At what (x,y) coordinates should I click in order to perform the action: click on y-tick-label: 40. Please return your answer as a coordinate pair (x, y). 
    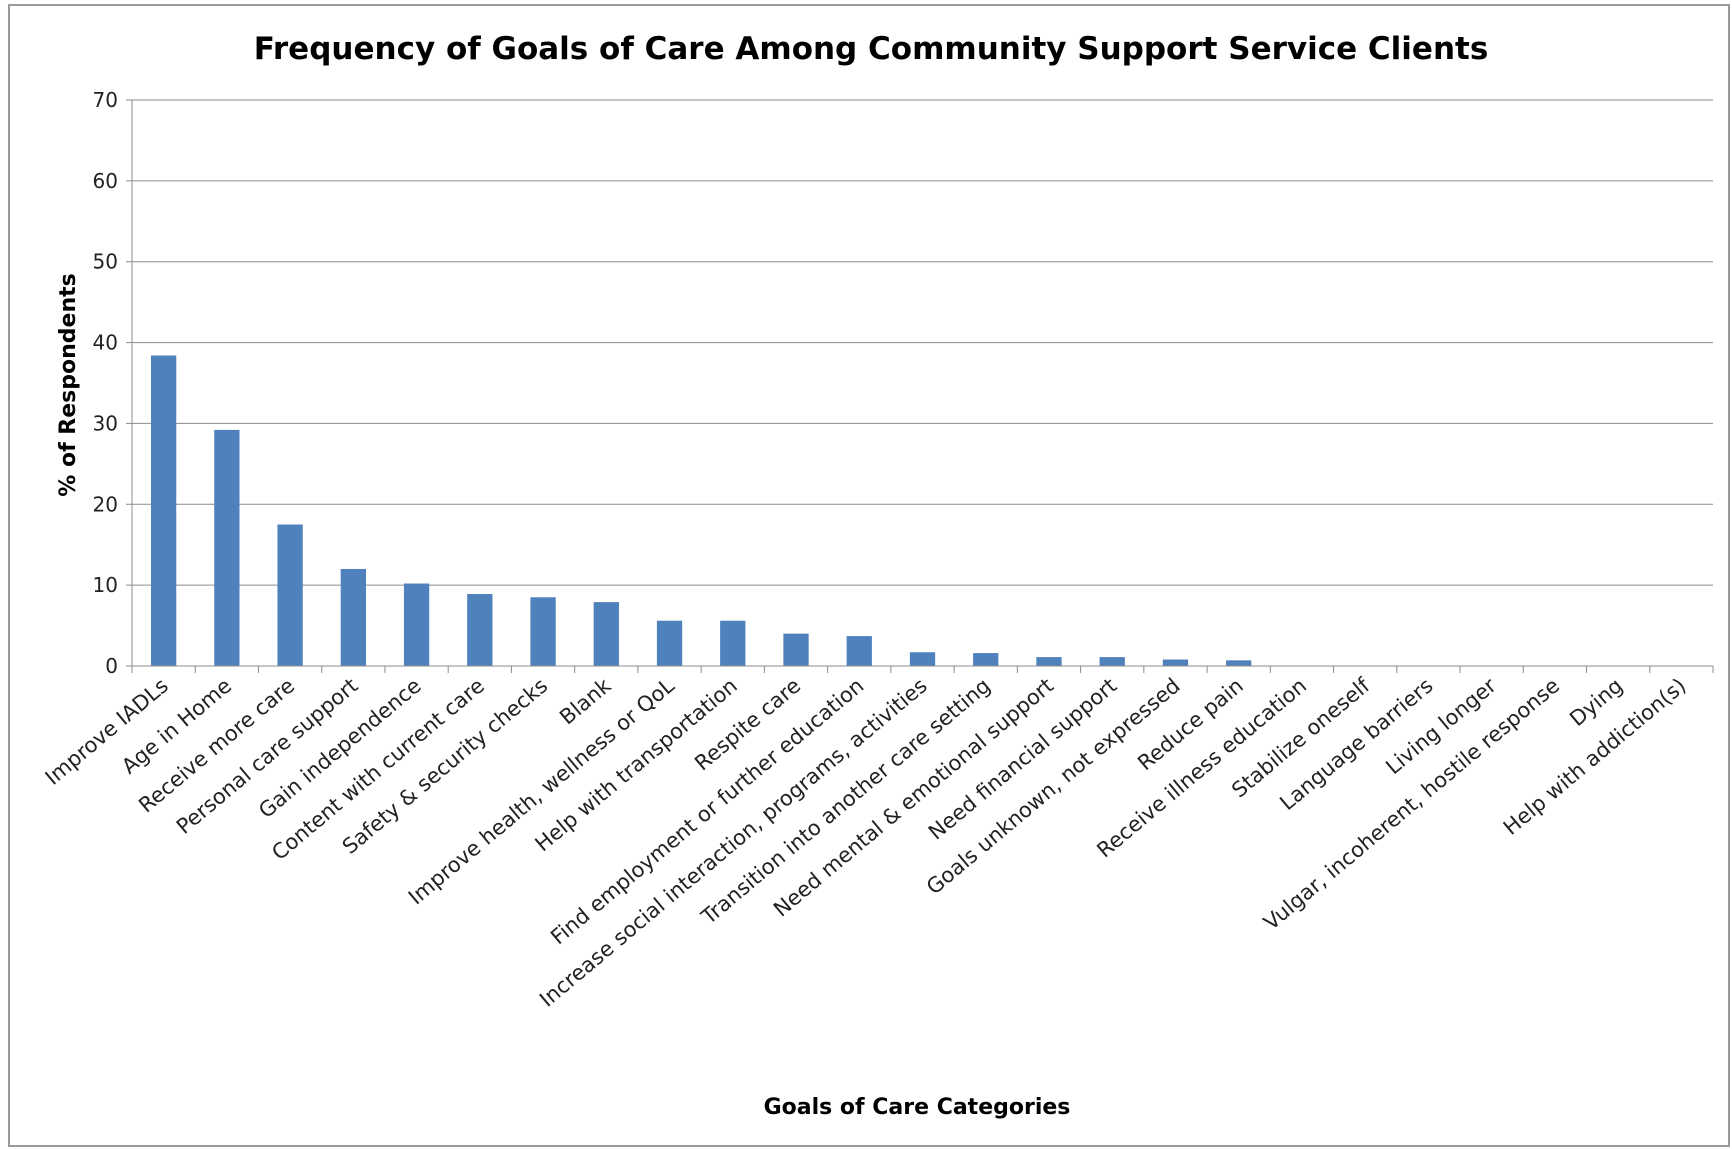
    Looking at the image, I should click on (105, 343).